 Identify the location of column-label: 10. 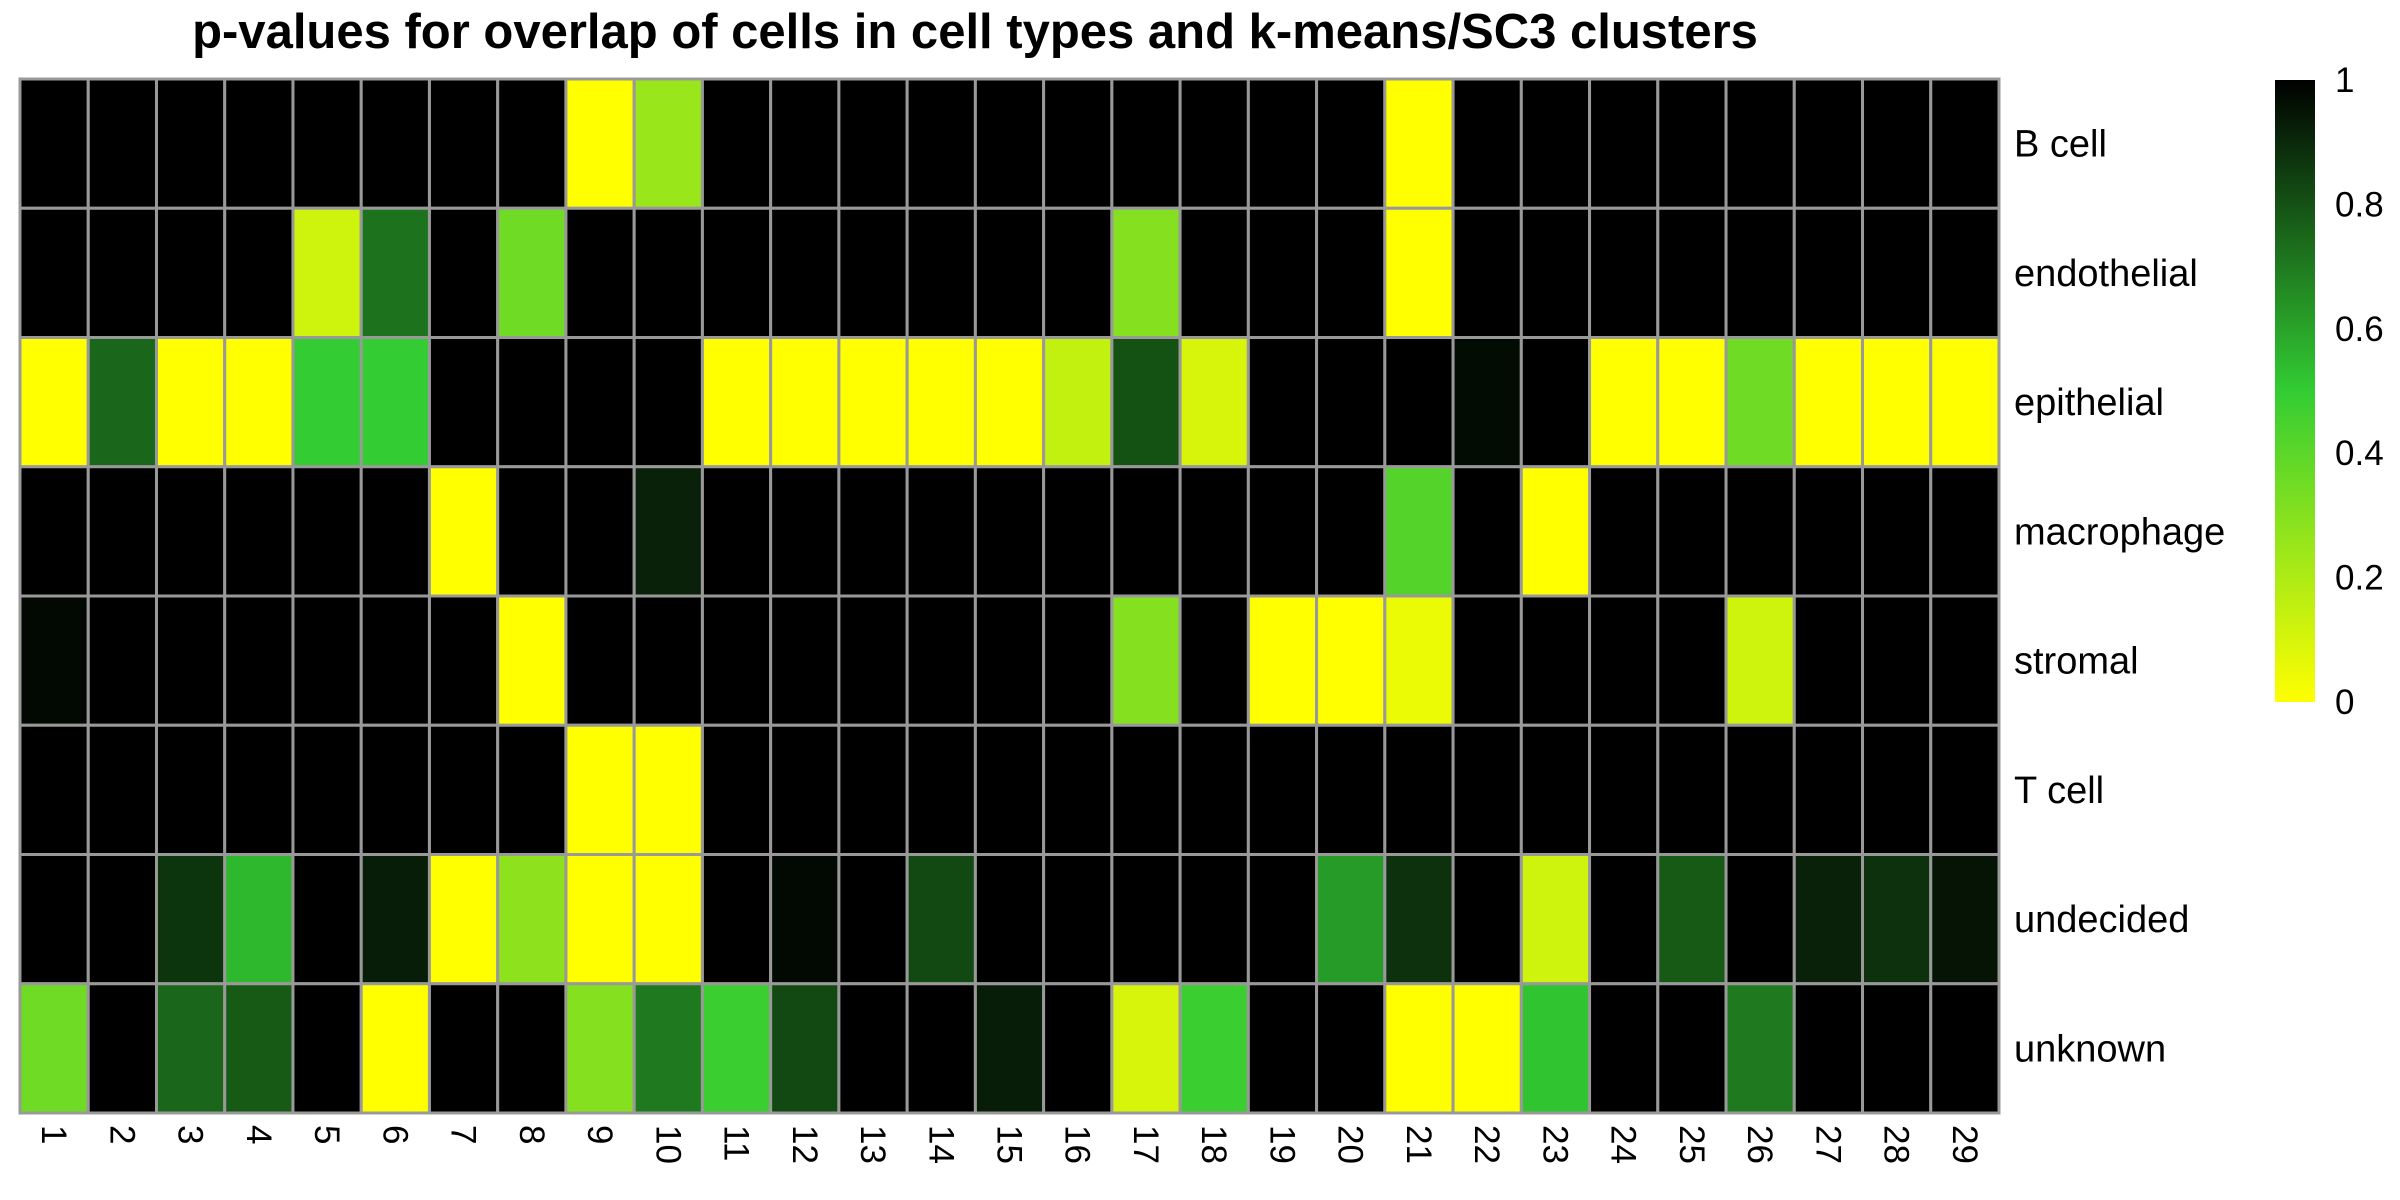
(667, 1144).